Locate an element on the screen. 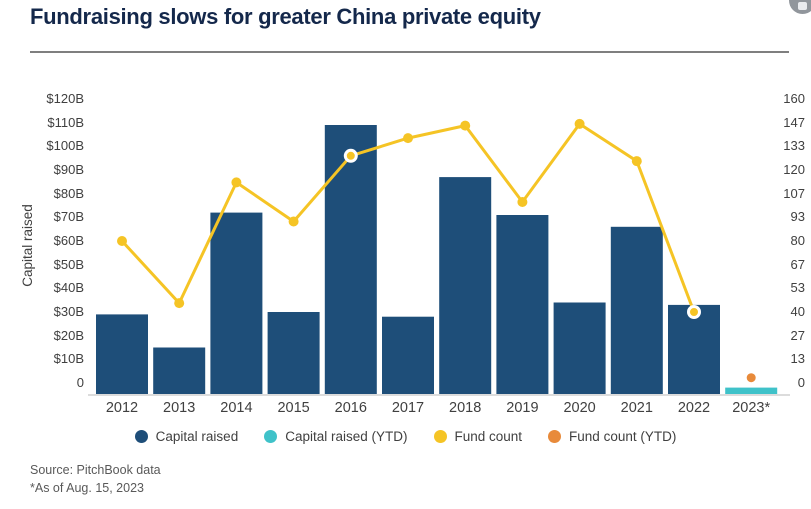  right-axis-tick: 80 is located at coordinates (797, 240).